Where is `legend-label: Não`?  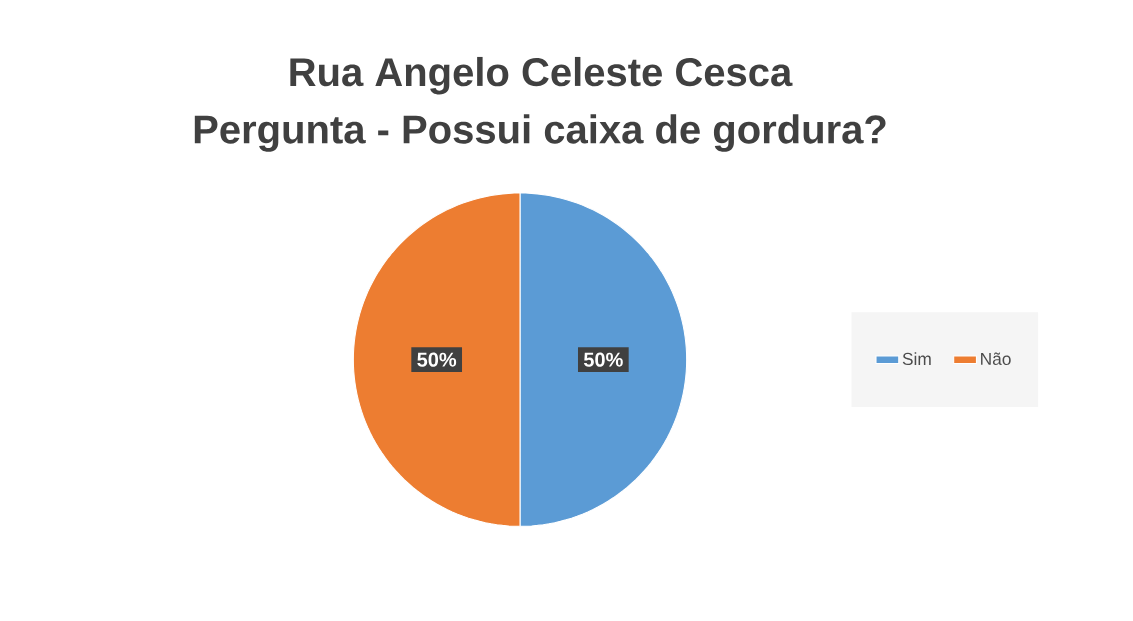
legend-label: Não is located at coordinates (996, 359).